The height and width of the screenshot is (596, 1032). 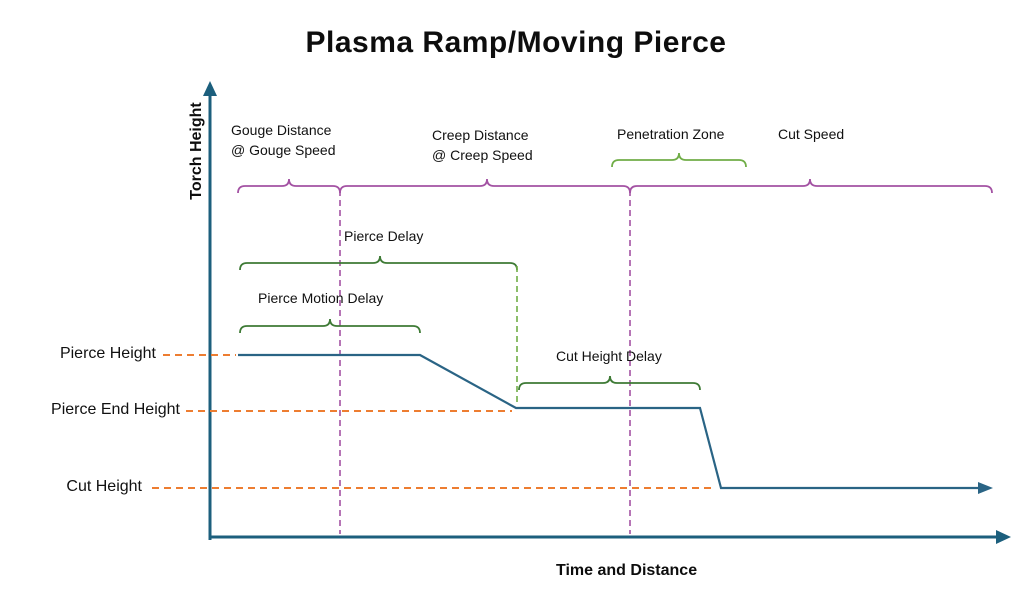 I want to click on y-axis-label: Torch Height, so click(x=196, y=151).